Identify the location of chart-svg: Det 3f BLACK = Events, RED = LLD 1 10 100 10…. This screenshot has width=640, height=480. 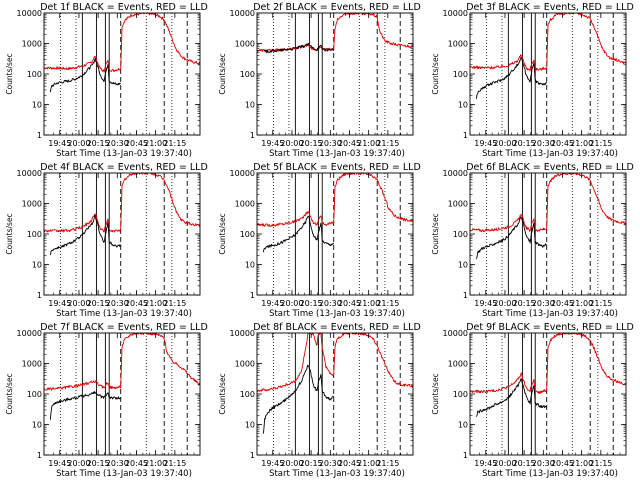
(532, 80).